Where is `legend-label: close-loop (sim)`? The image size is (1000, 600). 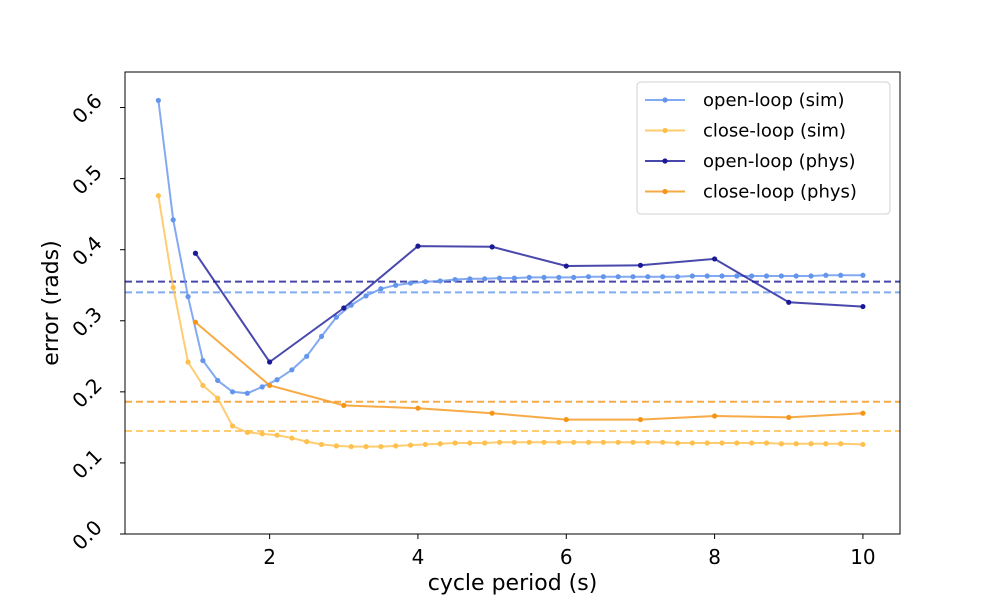 legend-label: close-loop (sim) is located at coordinates (774, 131).